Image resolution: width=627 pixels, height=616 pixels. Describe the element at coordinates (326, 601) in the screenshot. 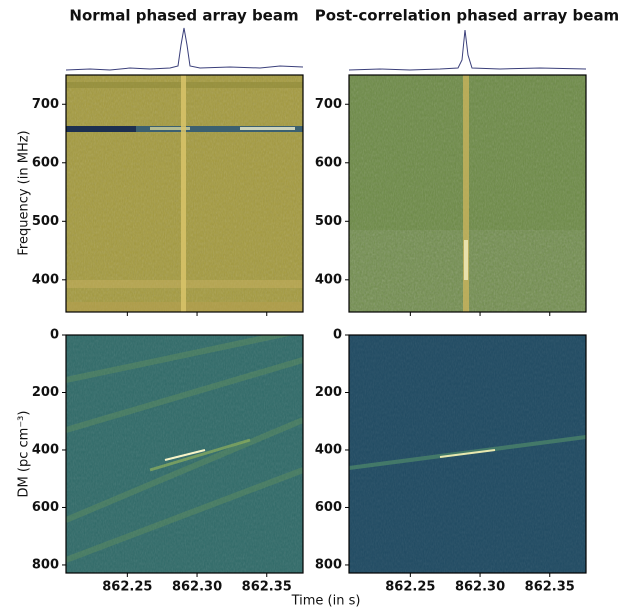

I see `x-axis-label: Time (in s)` at that location.